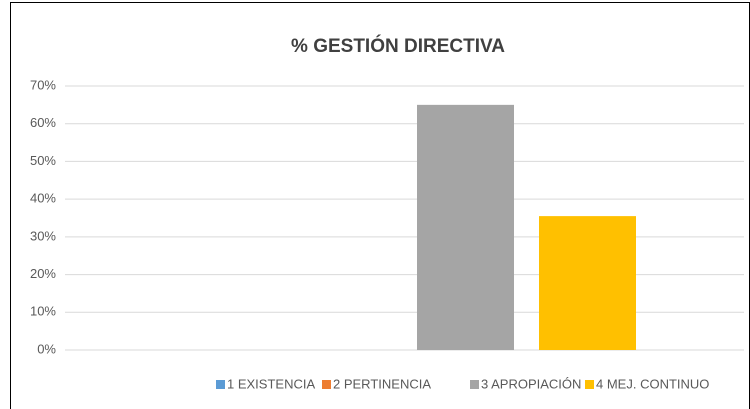  What do you see at coordinates (43, 160) in the screenshot?
I see `y-tick-label: 50%` at bounding box center [43, 160].